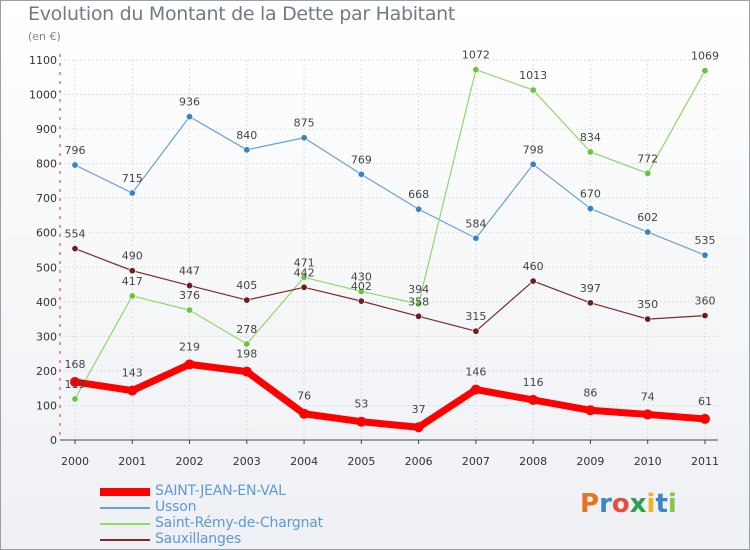 The height and width of the screenshot is (550, 750). I want to click on data-label: 397, so click(590, 288).